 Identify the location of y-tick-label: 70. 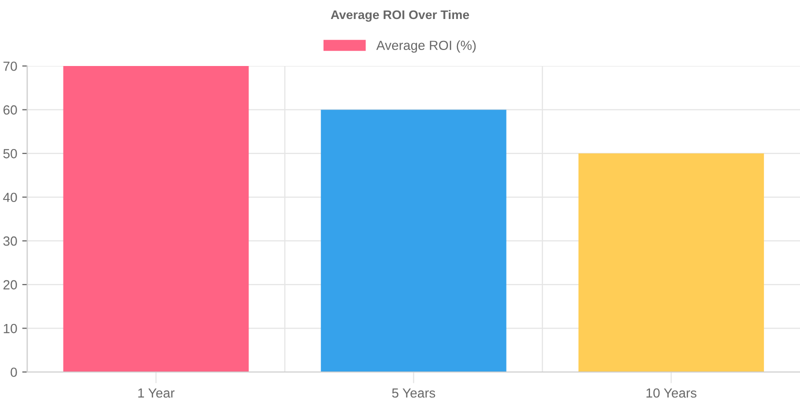
(10, 66).